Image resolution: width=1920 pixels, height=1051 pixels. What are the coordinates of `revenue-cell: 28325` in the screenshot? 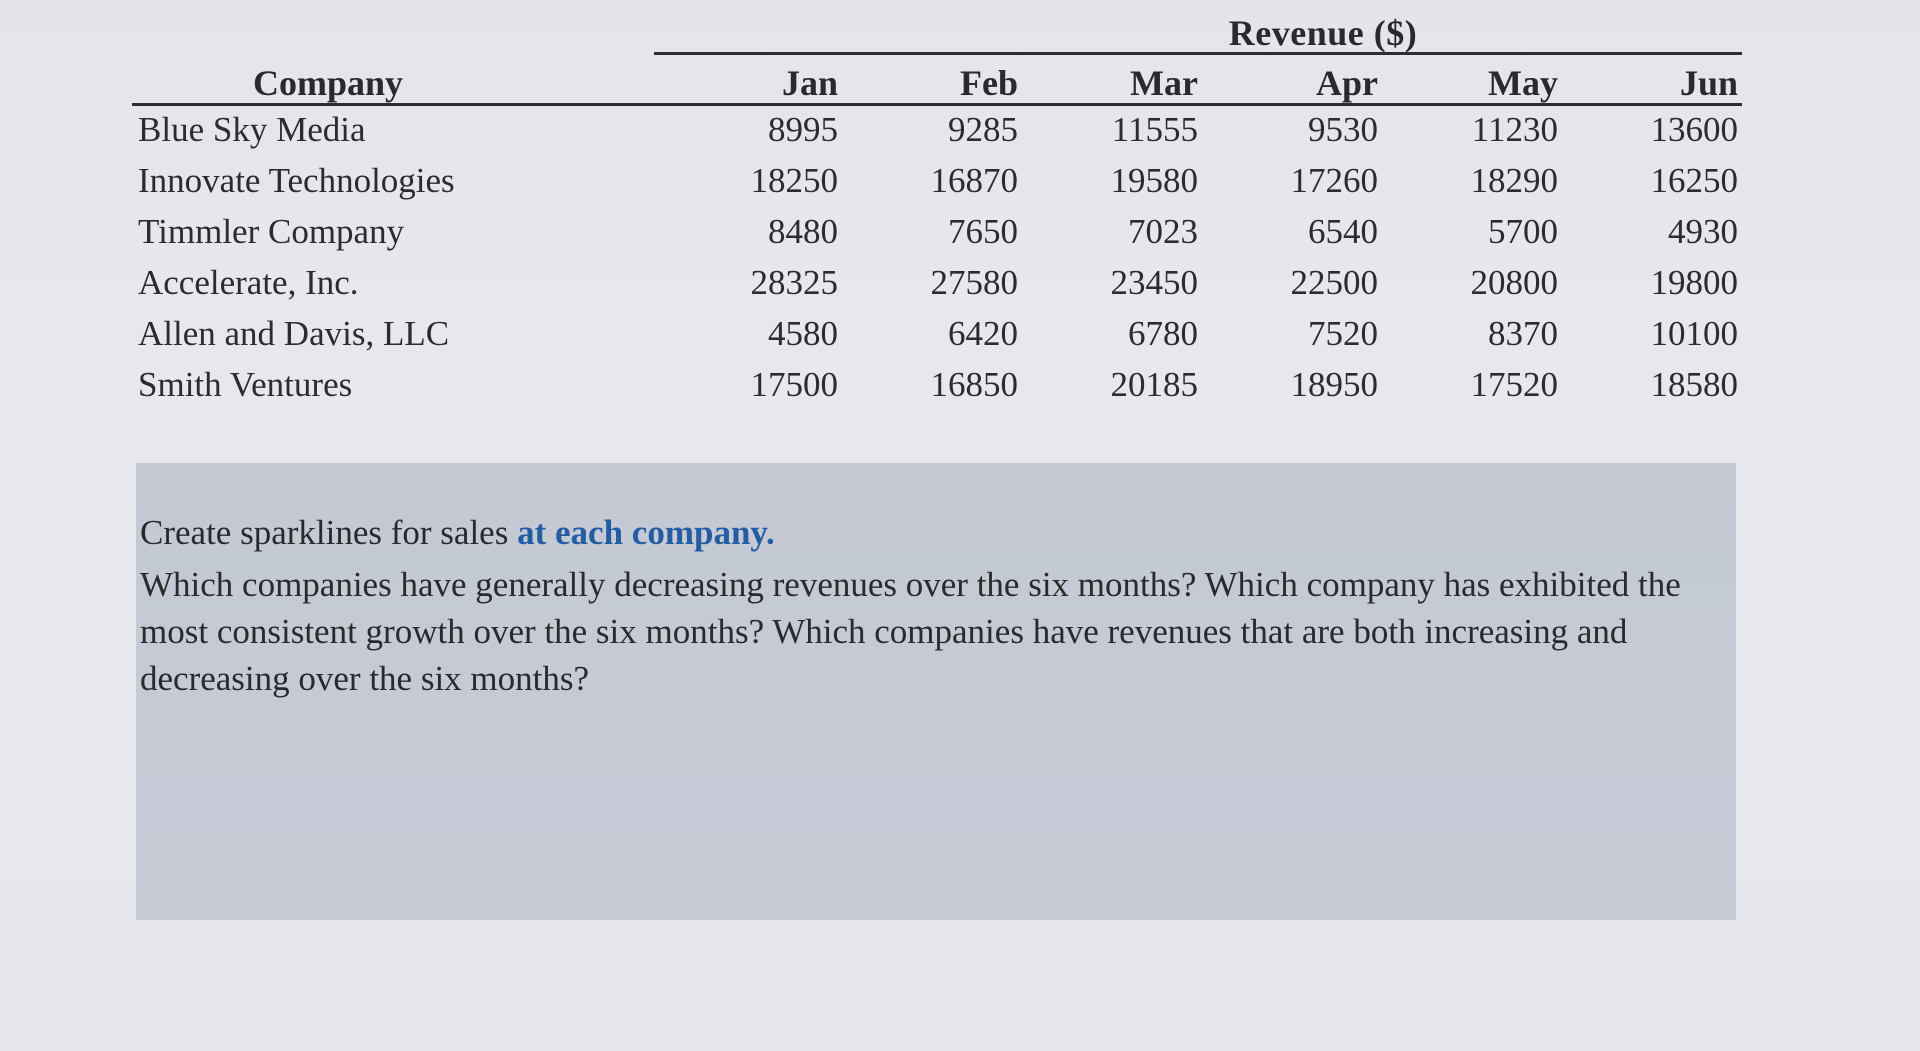 It's located at (794, 282).